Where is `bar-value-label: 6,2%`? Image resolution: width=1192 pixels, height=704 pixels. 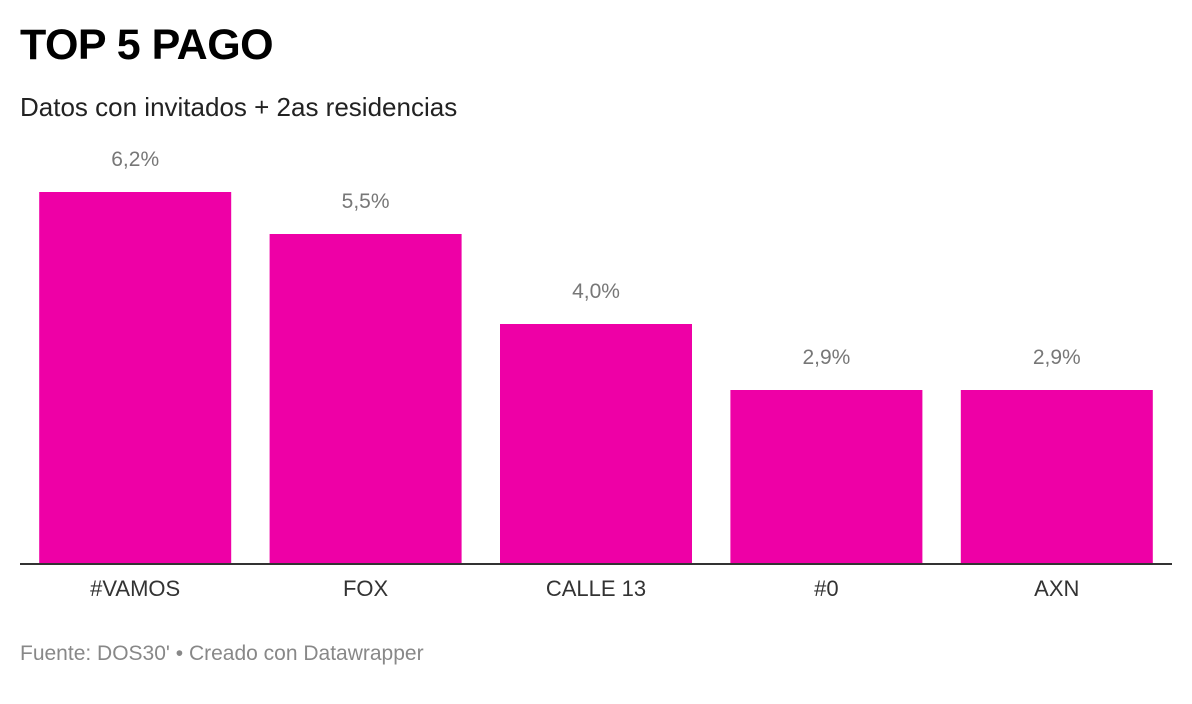
bar-value-label: 6,2% is located at coordinates (135, 159).